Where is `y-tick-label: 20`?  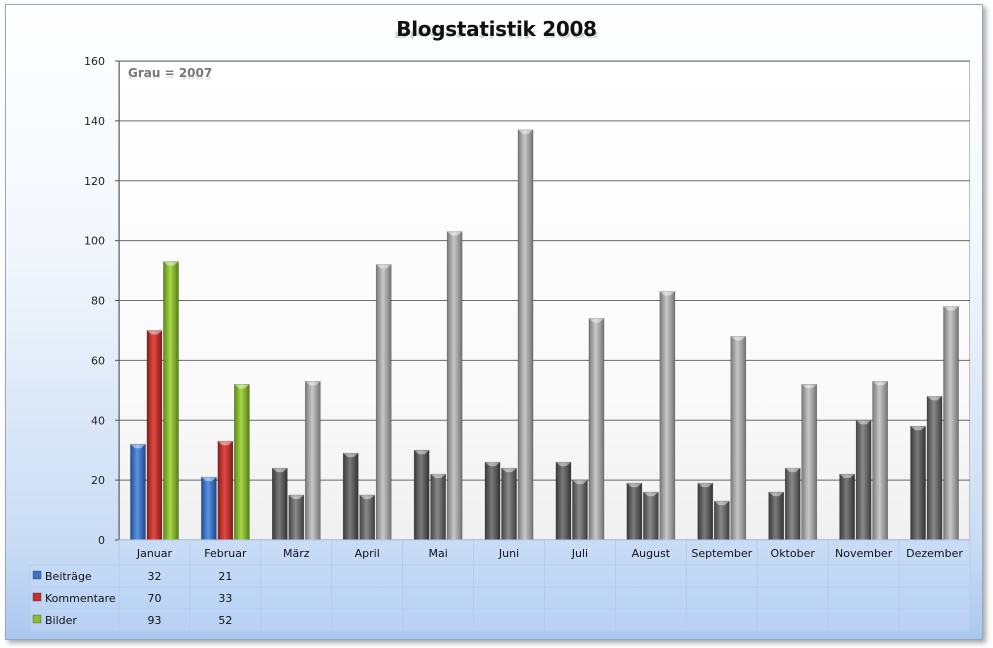 y-tick-label: 20 is located at coordinates (98, 480).